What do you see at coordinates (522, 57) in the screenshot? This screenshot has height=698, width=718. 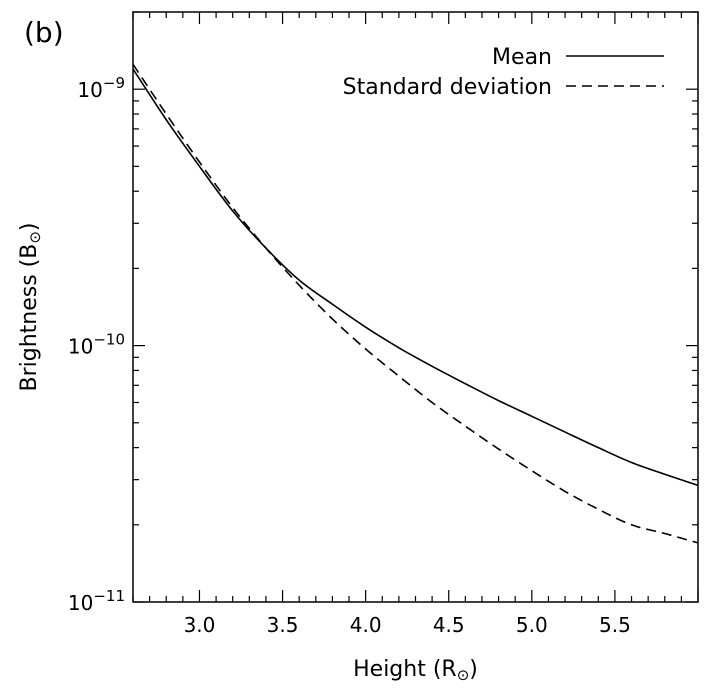 I see `legend-label: Mean` at bounding box center [522, 57].